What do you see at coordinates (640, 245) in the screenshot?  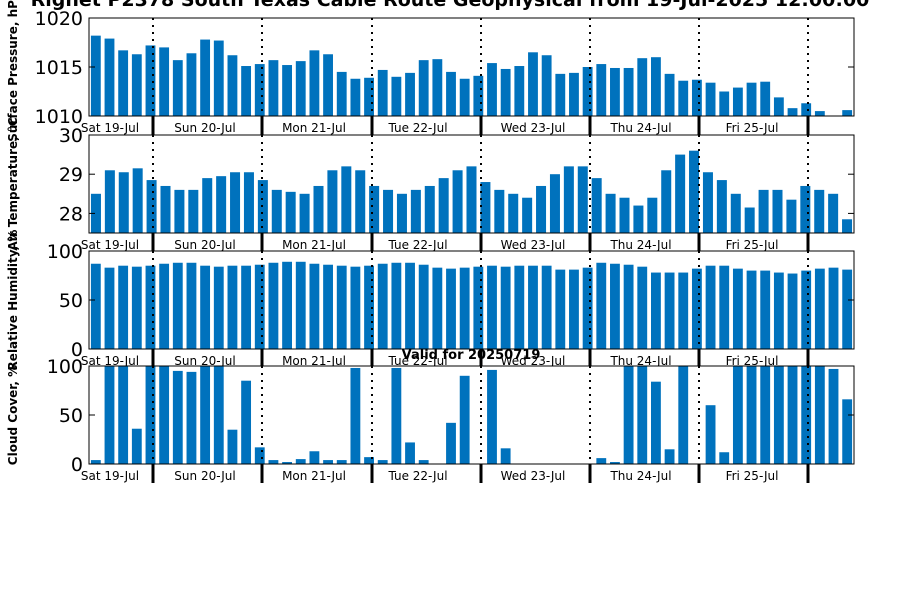 I see `x-tick-label: Thu 24-Jul` at bounding box center [640, 245].